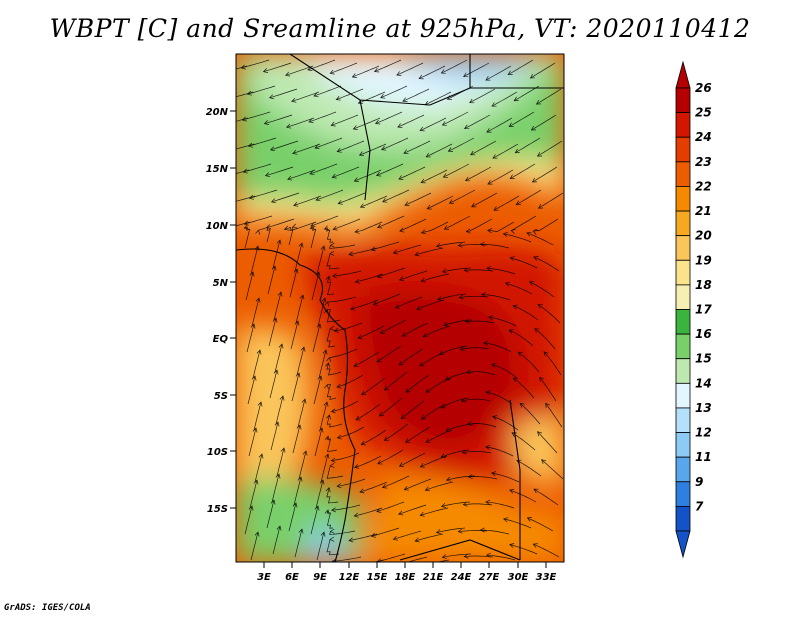 The image size is (800, 618). Describe the element at coordinates (221, 396) in the screenshot. I see `lat-label-5s: 5S` at that location.